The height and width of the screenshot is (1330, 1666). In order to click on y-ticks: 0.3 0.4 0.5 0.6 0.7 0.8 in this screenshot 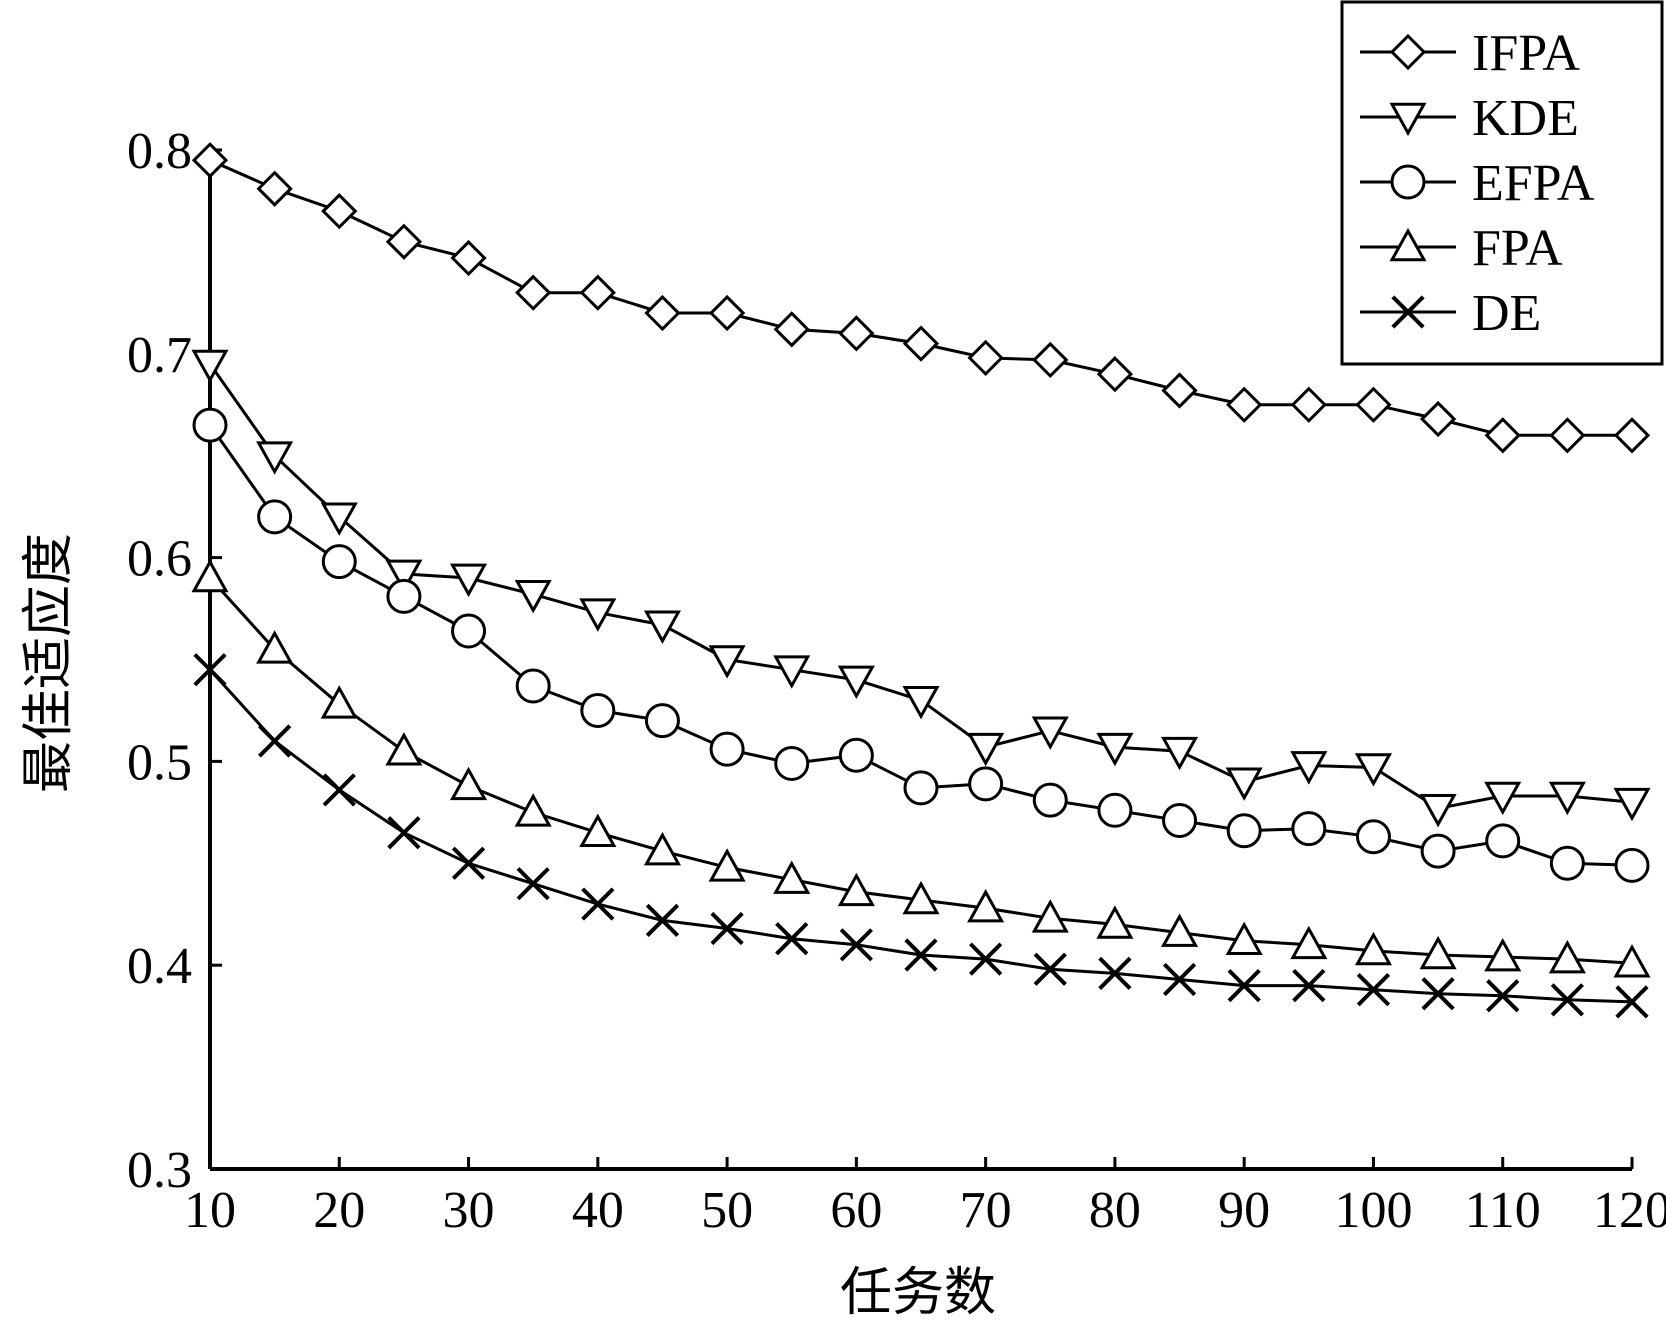, I will do `click(174, 661)`.